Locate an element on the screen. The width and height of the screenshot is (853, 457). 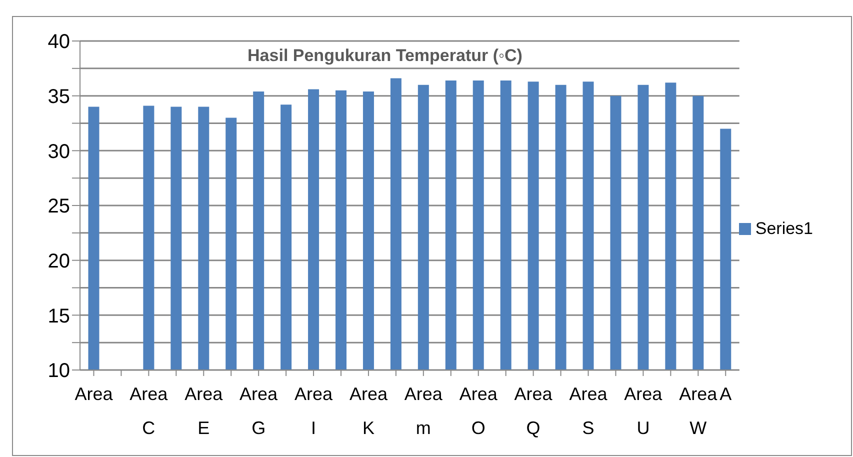
chart-title: Hasil Pengukuran Temperatur (◦C) is located at coordinates (385, 56).